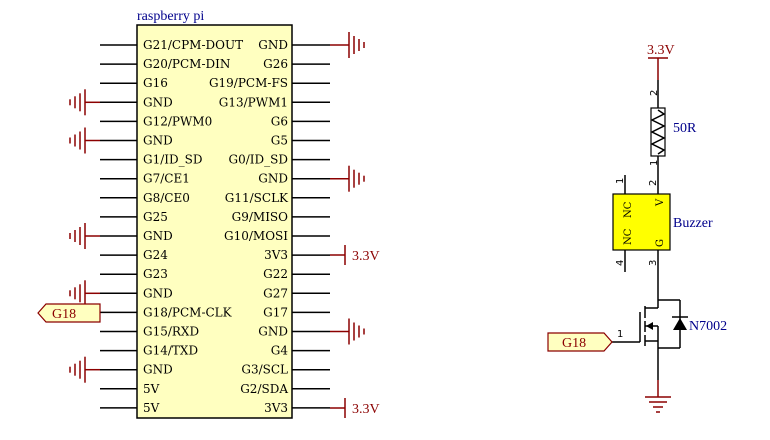 The width and height of the screenshot is (770, 440). I want to click on chip-title: raspberry pi, so click(170, 16).